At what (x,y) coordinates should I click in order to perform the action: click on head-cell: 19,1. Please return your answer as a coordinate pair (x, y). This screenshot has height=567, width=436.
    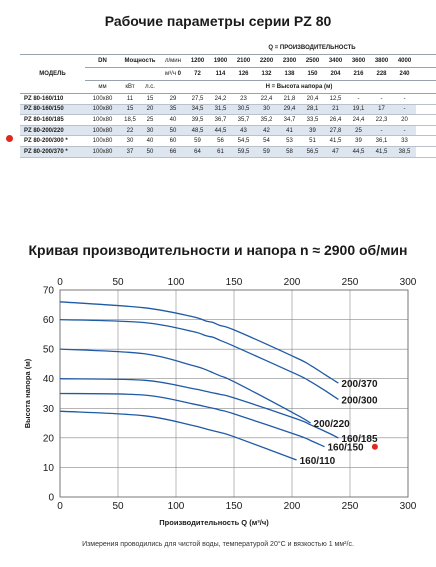
    Looking at the image, I should click on (358, 109).